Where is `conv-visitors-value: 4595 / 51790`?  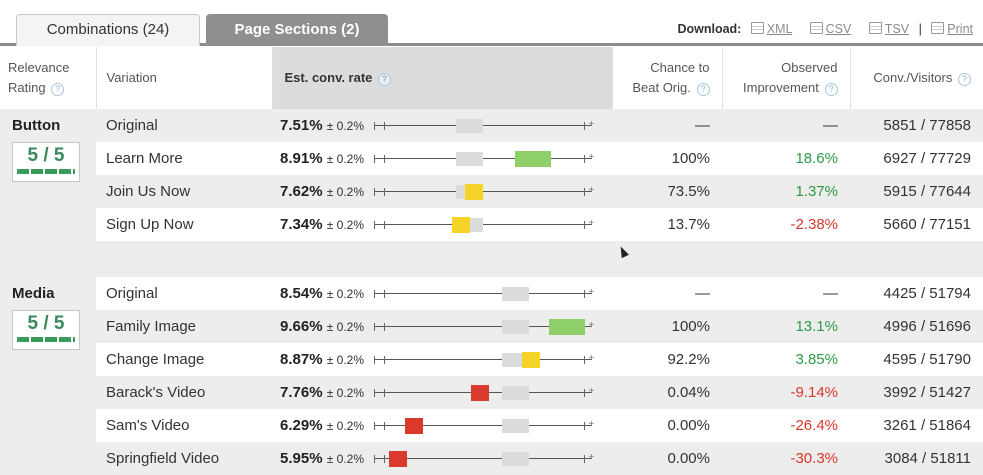
conv-visitors-value: 4595 / 51790 is located at coordinates (927, 359).